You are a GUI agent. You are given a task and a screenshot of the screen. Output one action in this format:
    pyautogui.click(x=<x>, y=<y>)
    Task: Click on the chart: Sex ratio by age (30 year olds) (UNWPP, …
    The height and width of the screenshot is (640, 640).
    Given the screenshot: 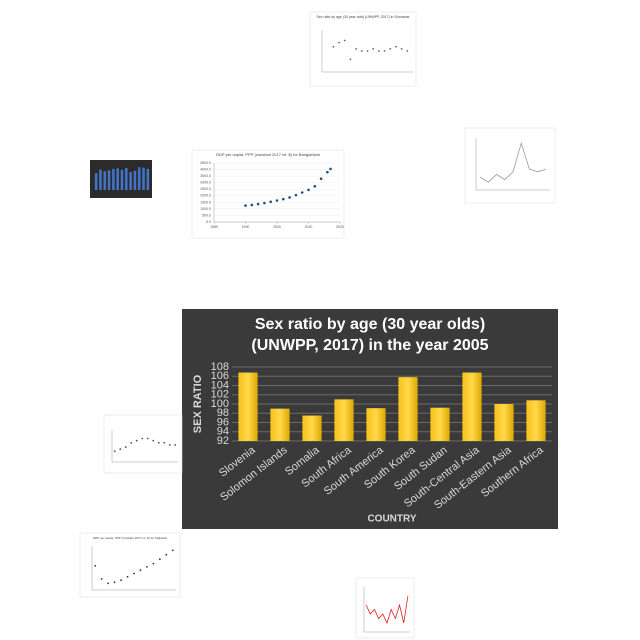 What is the action you would take?
    pyautogui.click(x=363, y=49)
    